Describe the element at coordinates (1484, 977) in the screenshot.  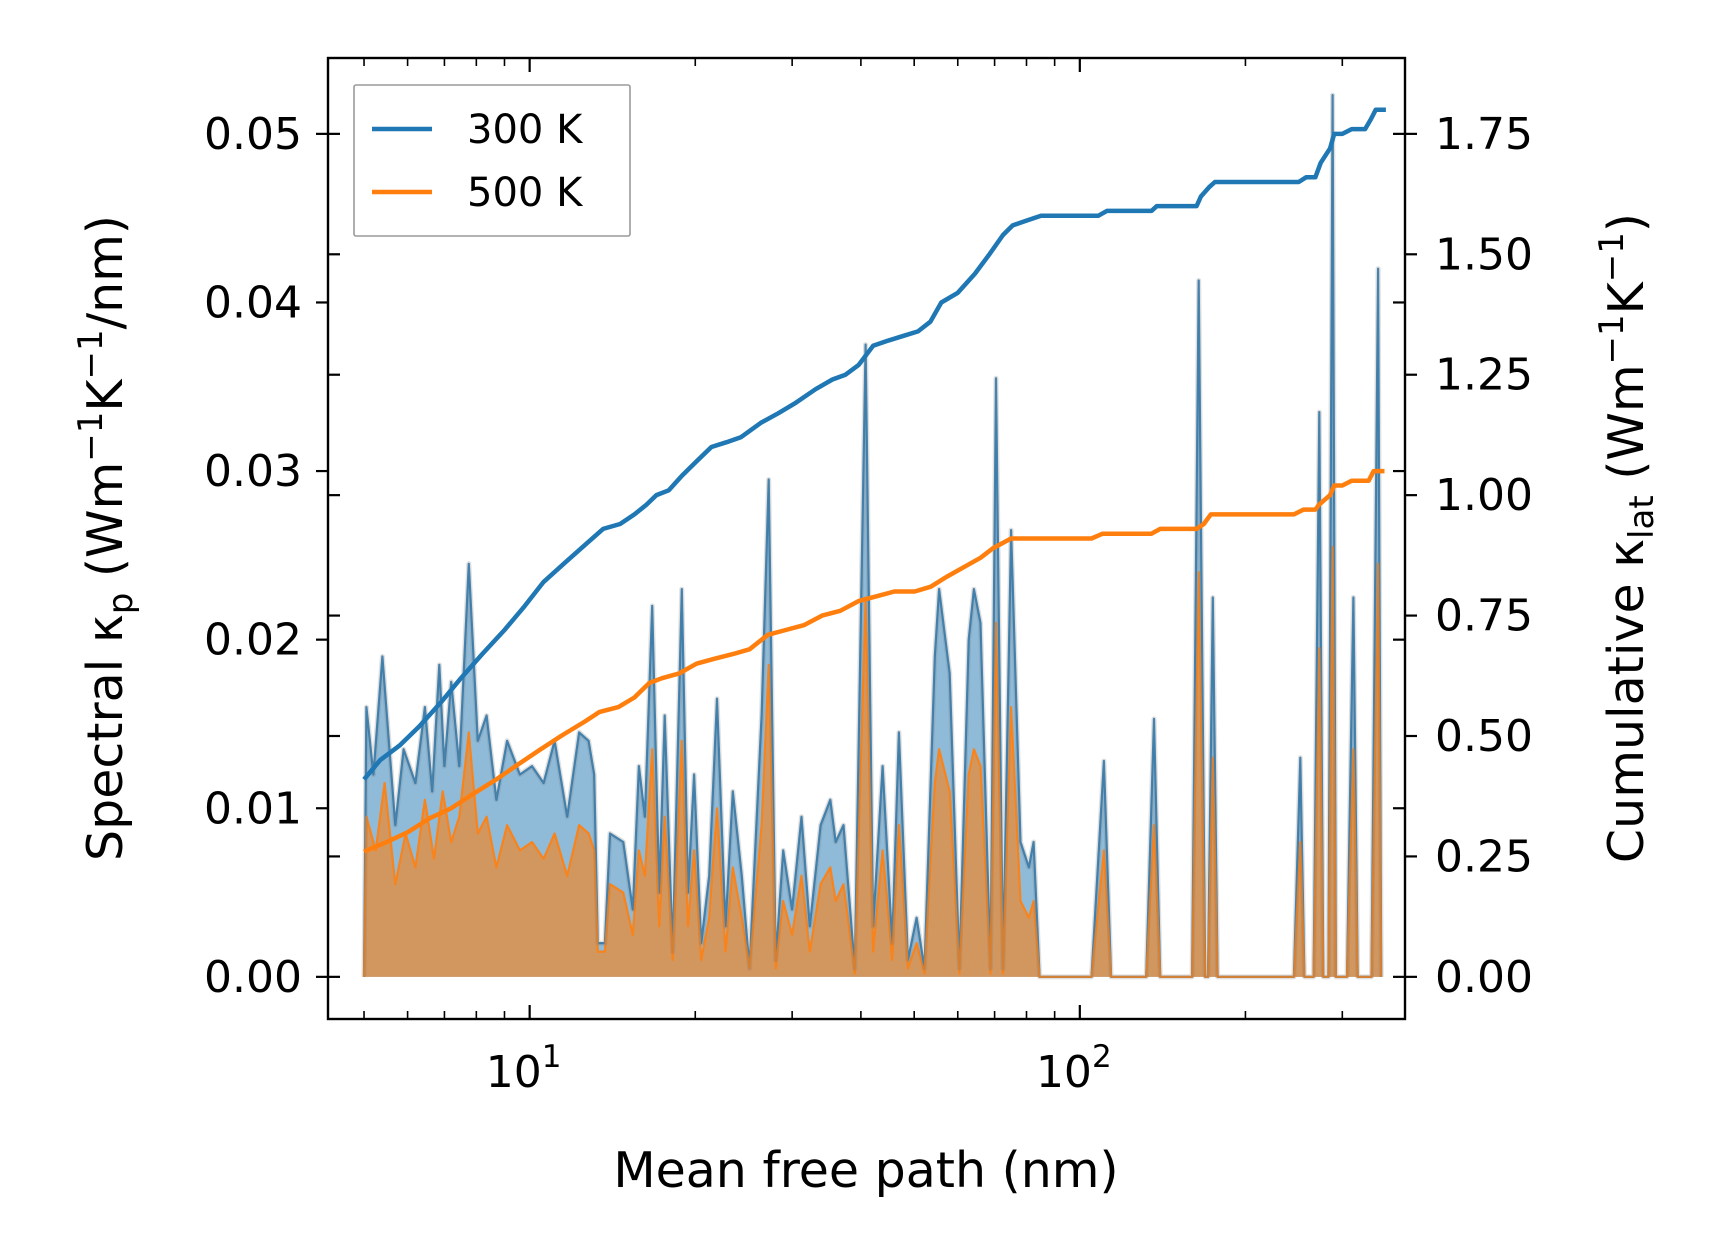
I see `y-right-tick-label: 0.00` at that location.